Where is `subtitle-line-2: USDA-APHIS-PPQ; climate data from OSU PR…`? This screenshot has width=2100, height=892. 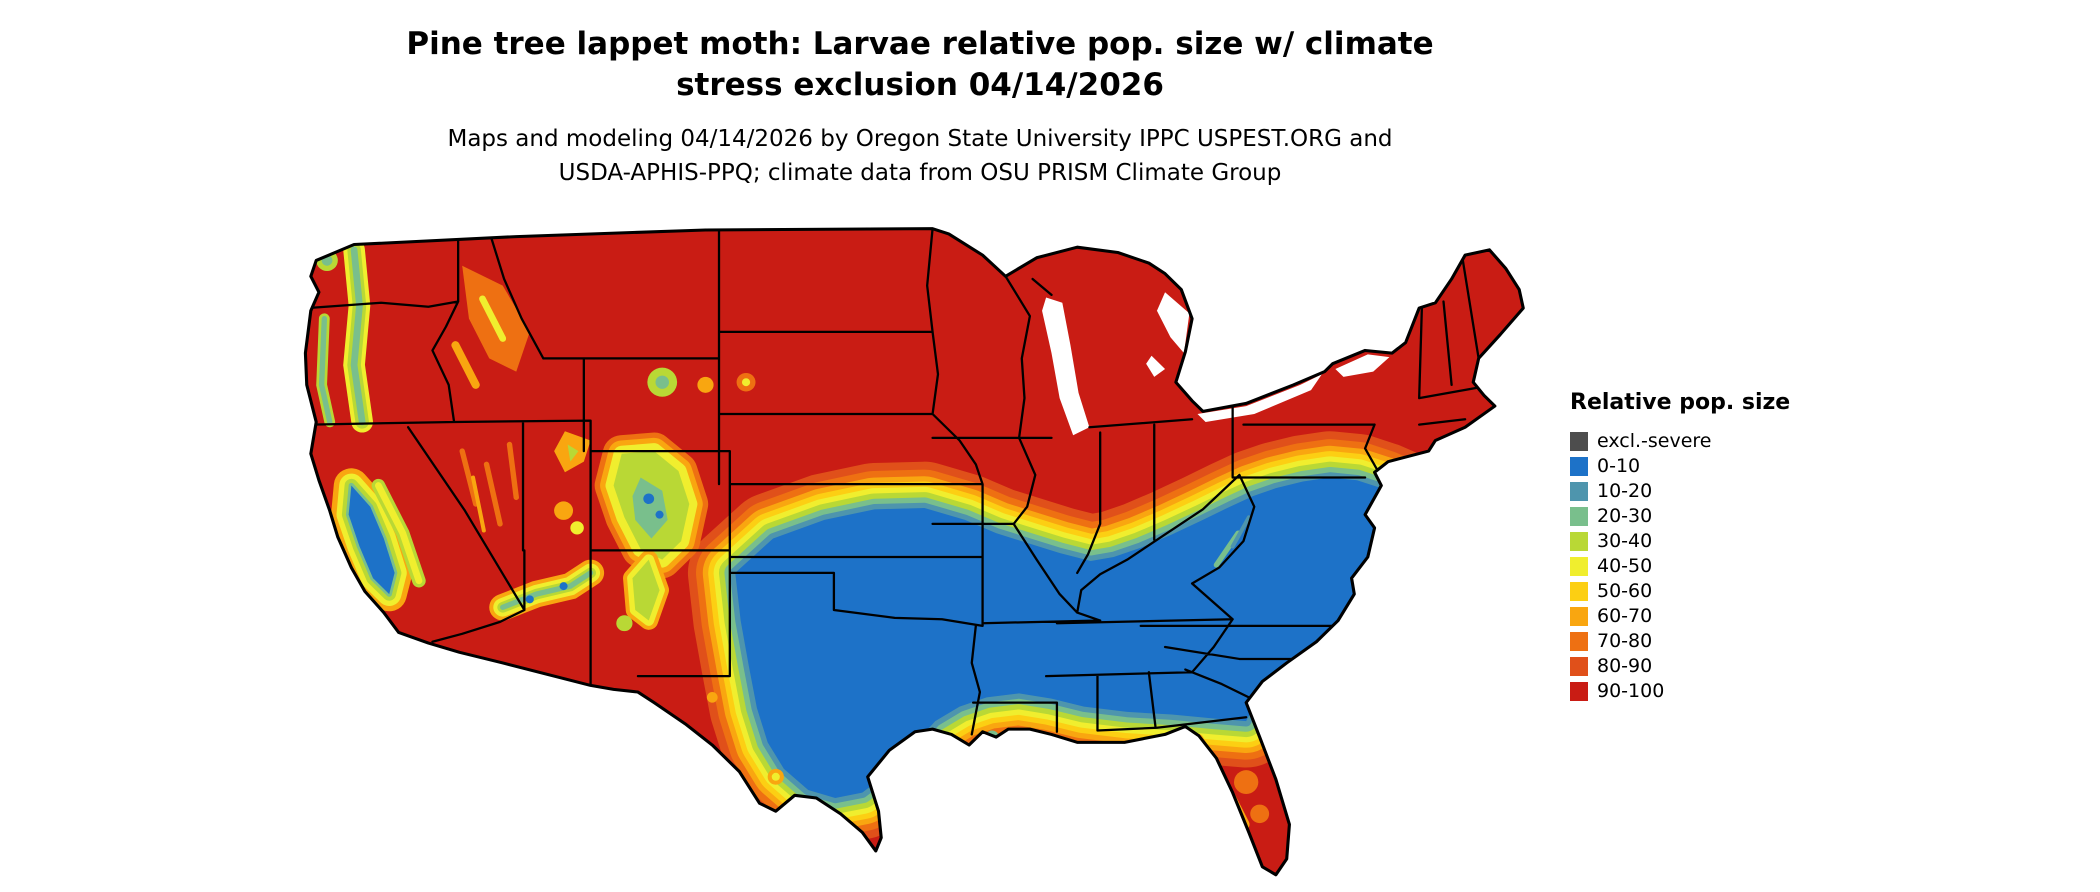
subtitle-line-2: USDA-APHIS-PPQ; climate data from OSU PR… is located at coordinates (920, 173).